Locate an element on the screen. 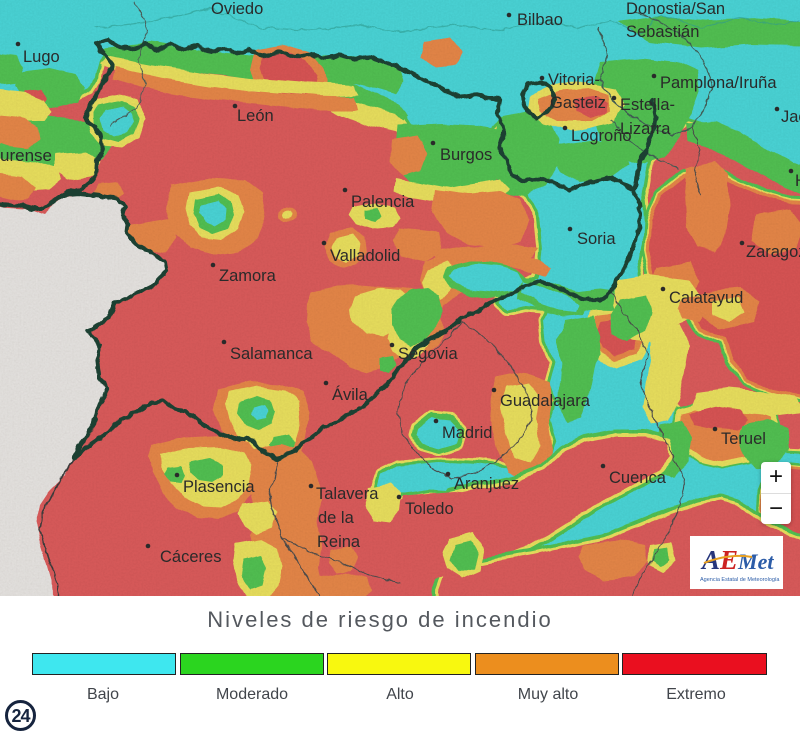 The width and height of the screenshot is (800, 735). svg-text: Salamanca is located at coordinates (271, 354).